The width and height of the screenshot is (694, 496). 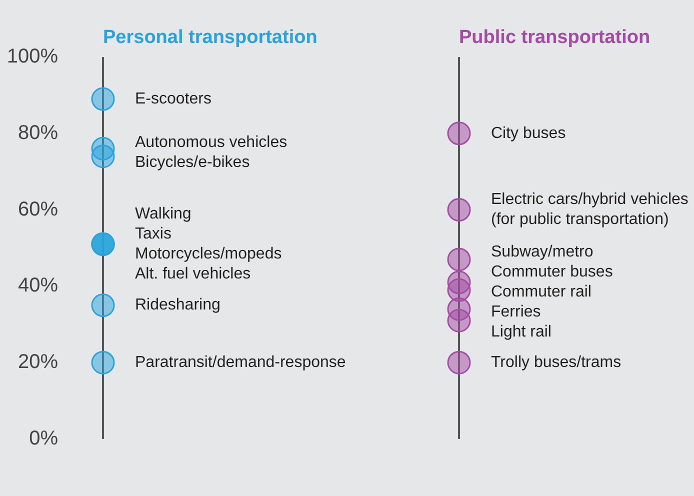 I want to click on x-tick-label: Personal transportation, so click(x=210, y=37).